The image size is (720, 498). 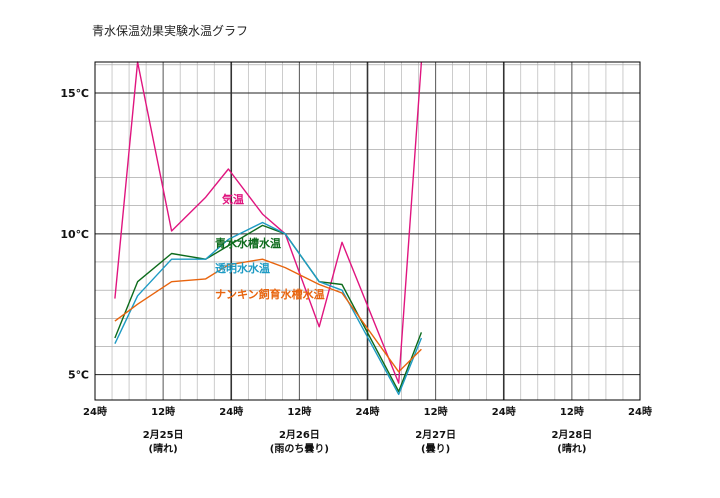 I want to click on series-label: 透明水水温, so click(x=242, y=268).